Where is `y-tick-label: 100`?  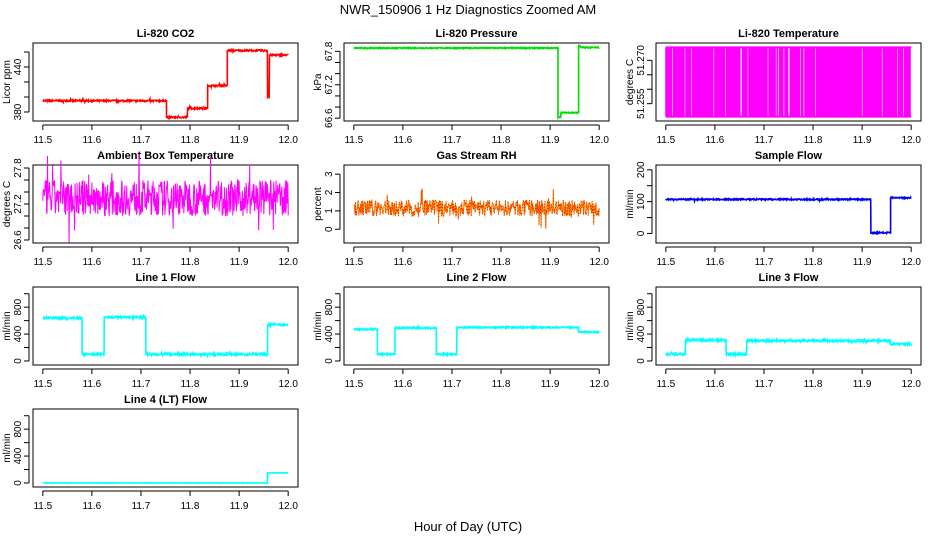
y-tick-label: 100 is located at coordinates (641, 201).